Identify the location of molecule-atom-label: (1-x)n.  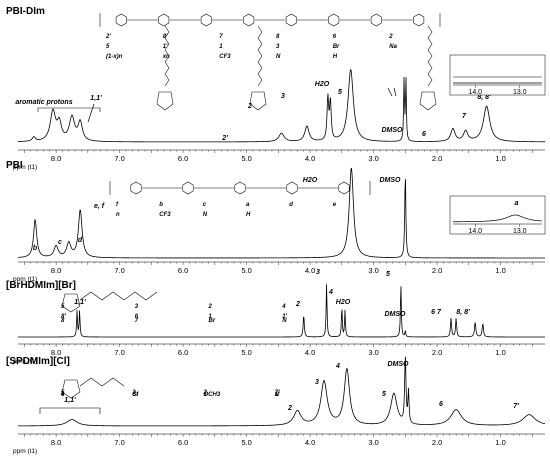
(114, 57).